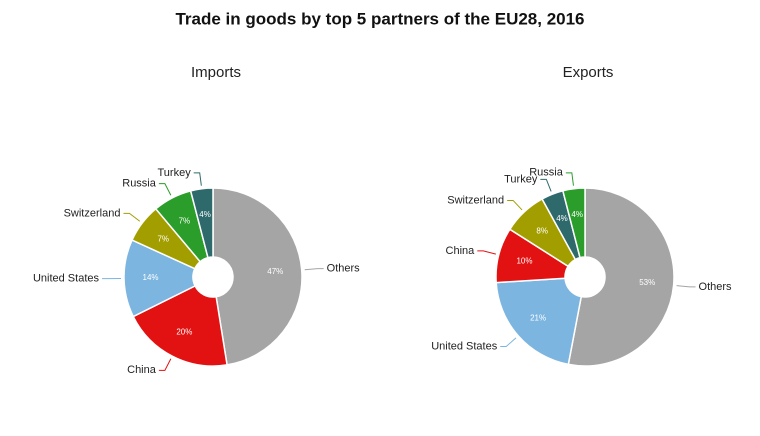  What do you see at coordinates (216, 72) in the screenshot?
I see `pie-title: Imports` at bounding box center [216, 72].